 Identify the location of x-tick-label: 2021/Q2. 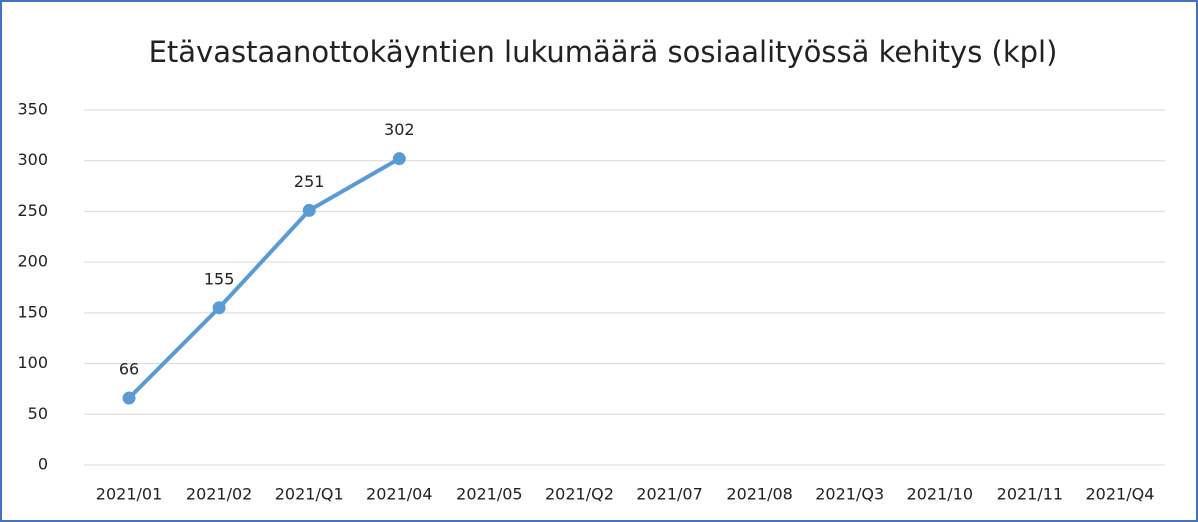
(579, 494).